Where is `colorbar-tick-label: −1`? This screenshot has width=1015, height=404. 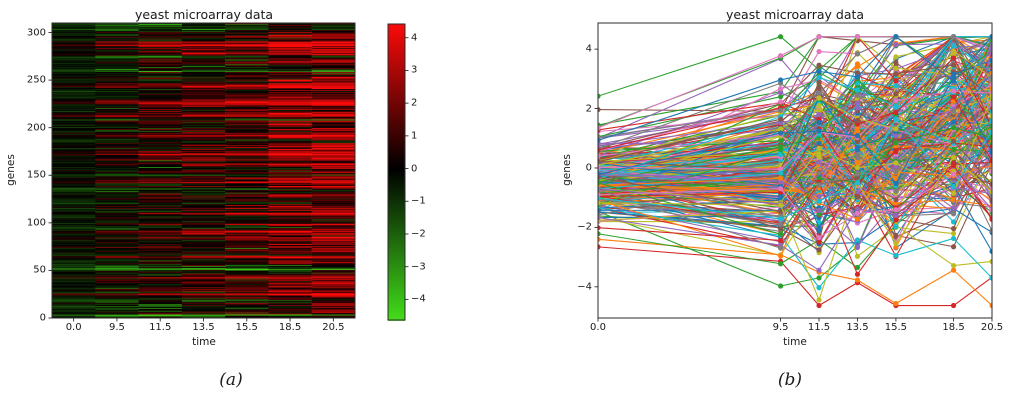
colorbar-tick-label: −1 is located at coordinates (418, 201).